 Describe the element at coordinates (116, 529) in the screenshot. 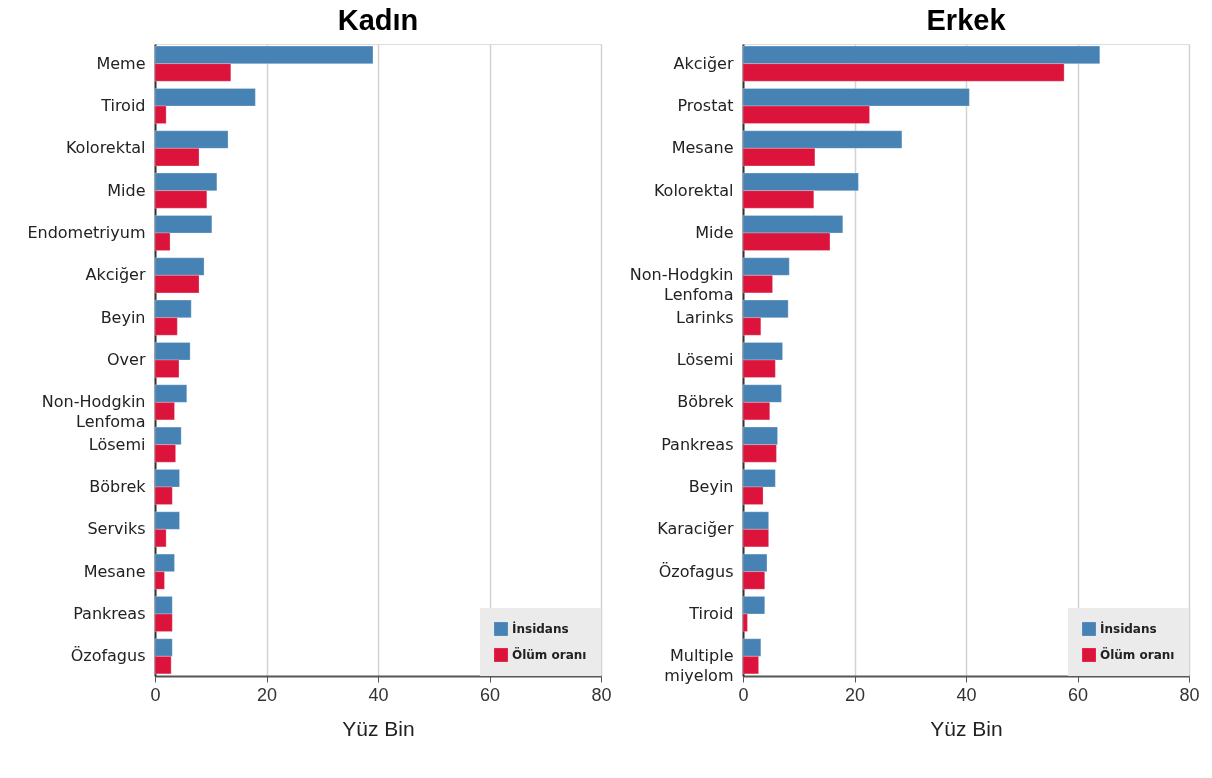

I see `y-tick-label: Serviks` at that location.